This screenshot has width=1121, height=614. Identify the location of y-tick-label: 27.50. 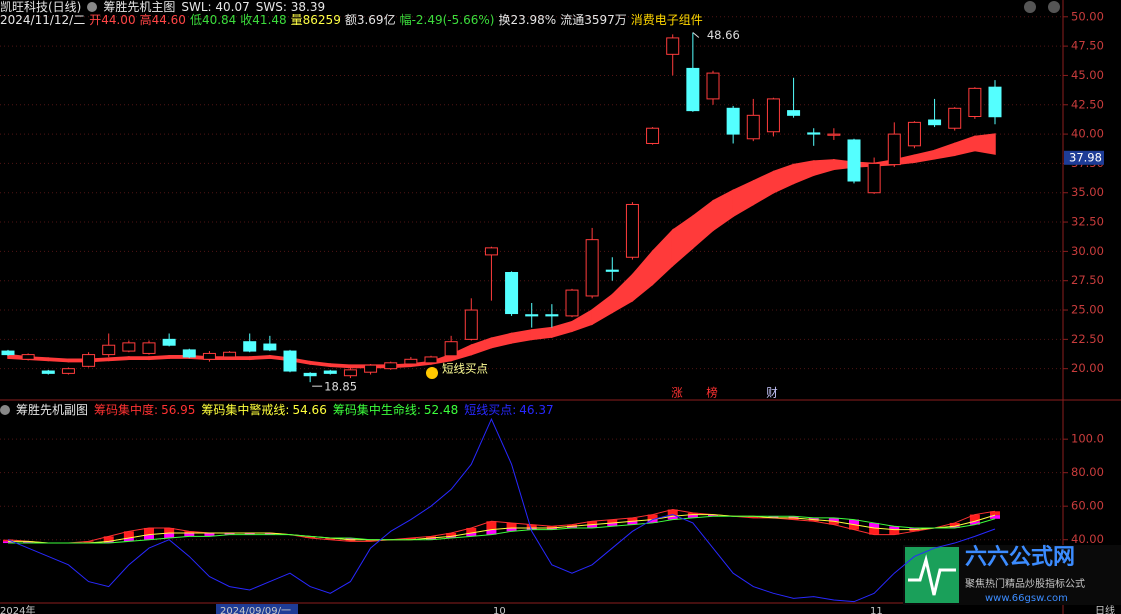
(1087, 280).